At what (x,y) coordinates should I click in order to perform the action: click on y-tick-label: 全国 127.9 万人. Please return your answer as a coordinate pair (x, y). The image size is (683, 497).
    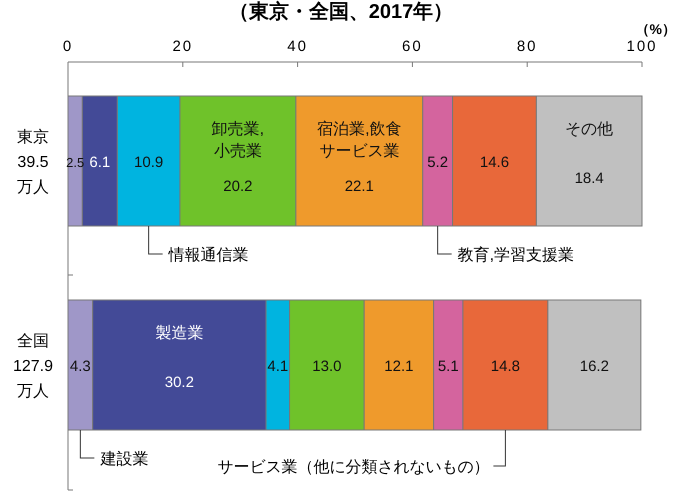
    Looking at the image, I should click on (33, 366).